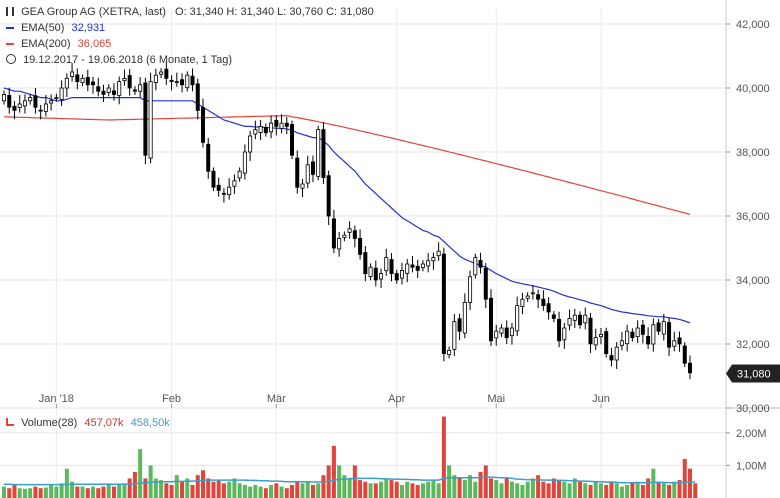 Image resolution: width=780 pixels, height=498 pixels. What do you see at coordinates (746, 450) in the screenshot?
I see `volume-y-axis: 1,00M 2,00M` at bounding box center [746, 450].